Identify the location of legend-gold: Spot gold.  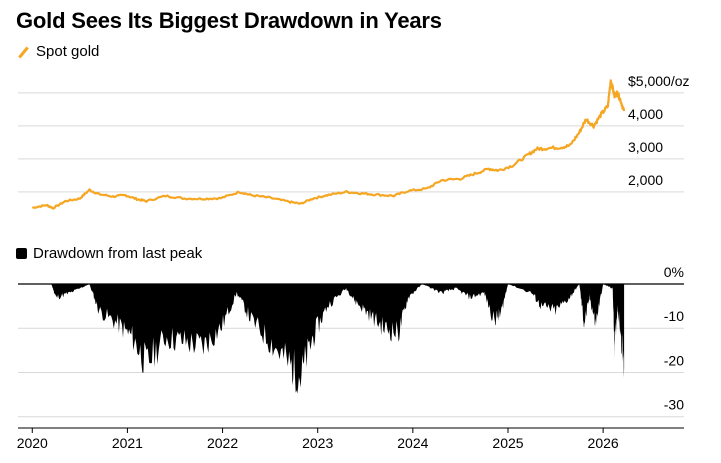
(57, 51).